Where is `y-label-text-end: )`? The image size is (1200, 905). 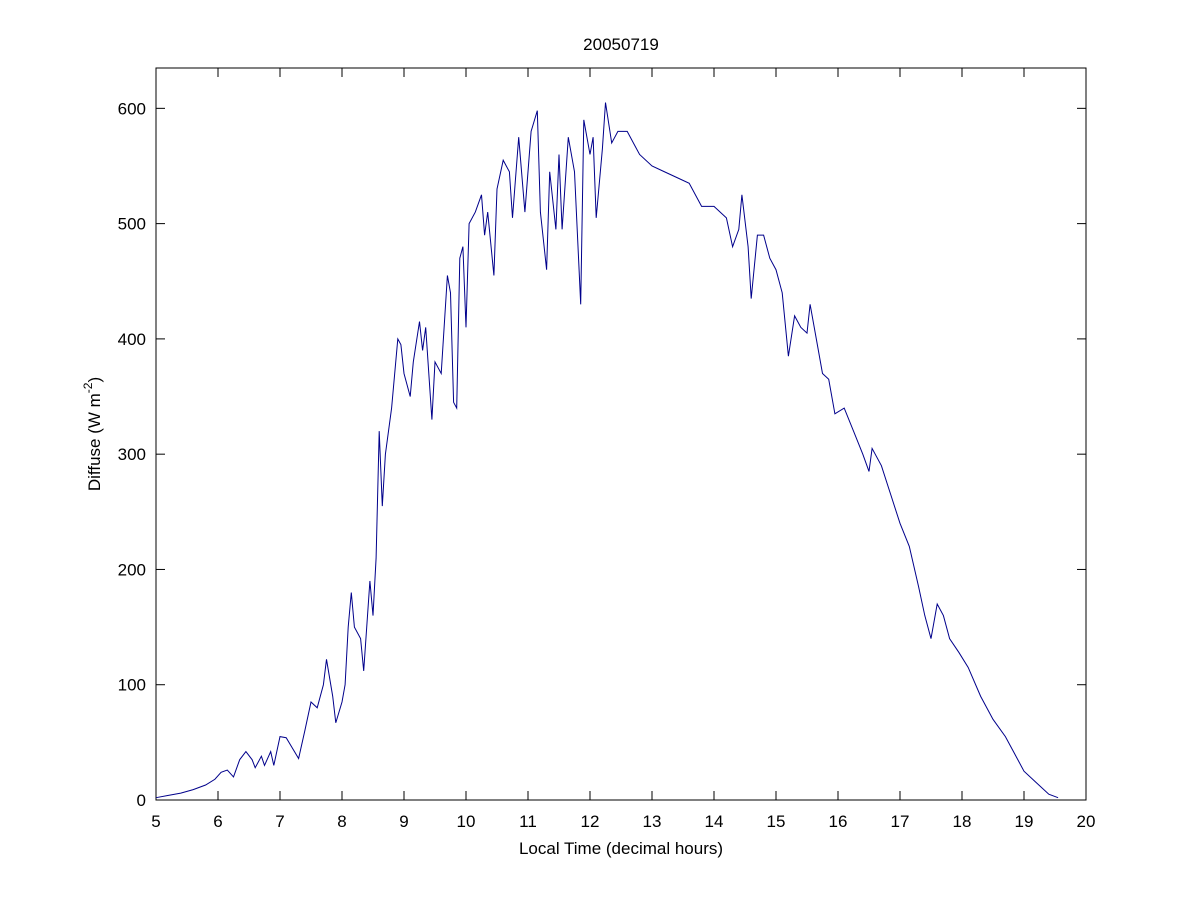 y-label-text-end: ) is located at coordinates (94, 380).